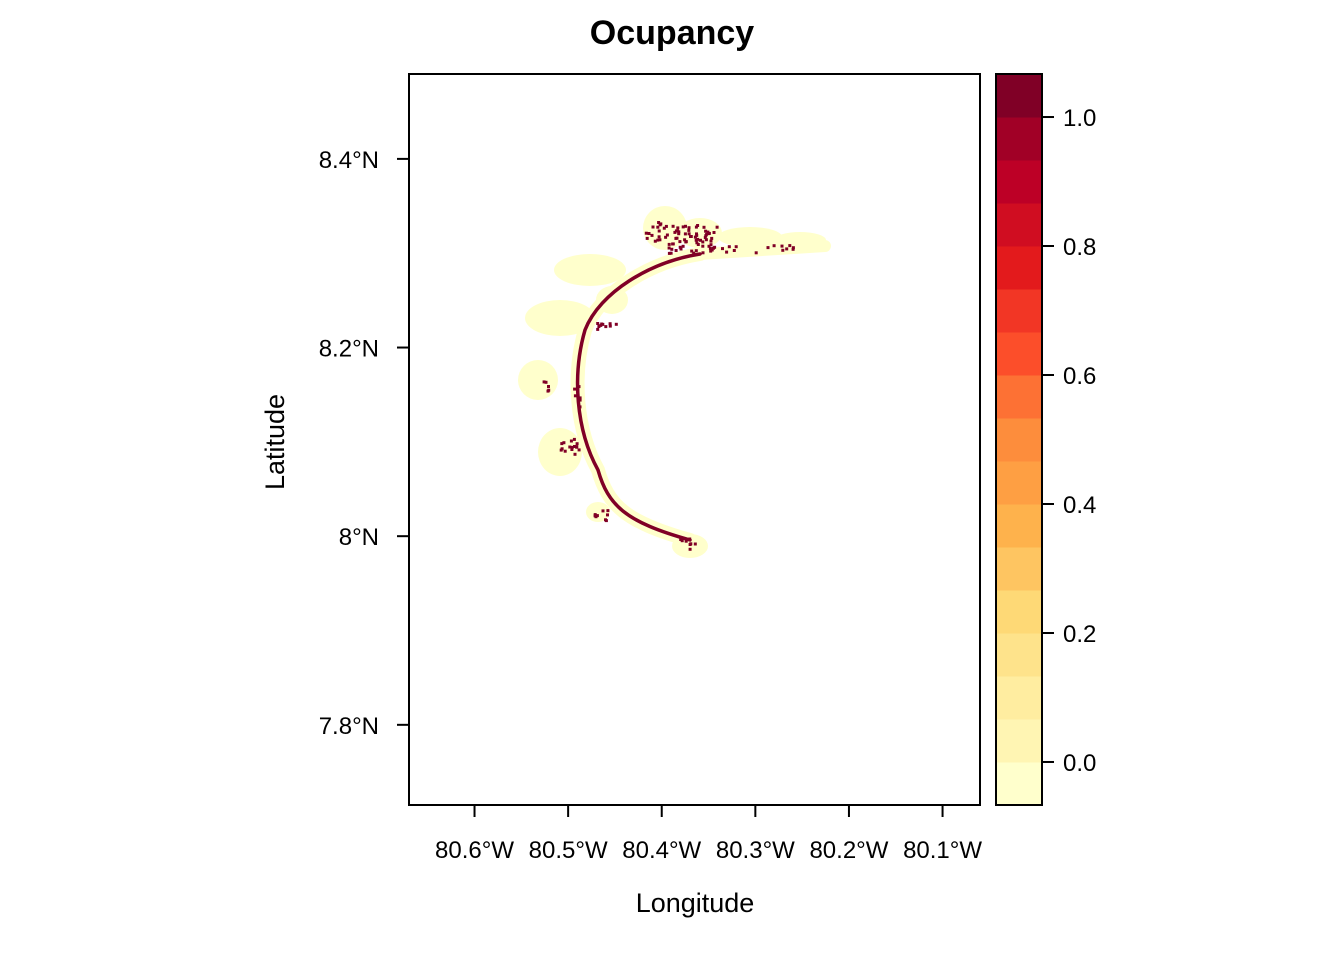 Image resolution: width=1344 pixels, height=960 pixels. Describe the element at coordinates (275, 442) in the screenshot. I see `y-axis-label: Latitude` at that location.